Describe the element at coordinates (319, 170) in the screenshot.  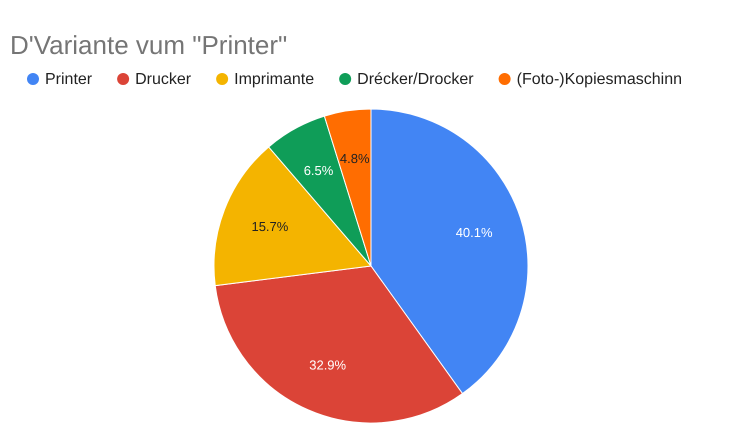
I see `data-label: 6.5%` at that location.